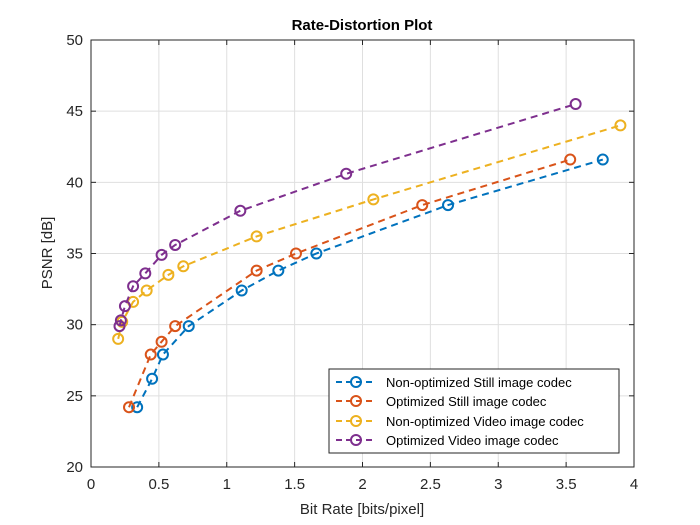 The width and height of the screenshot is (700, 525). Describe the element at coordinates (74, 467) in the screenshot. I see `y-tick-label: 20` at that location.